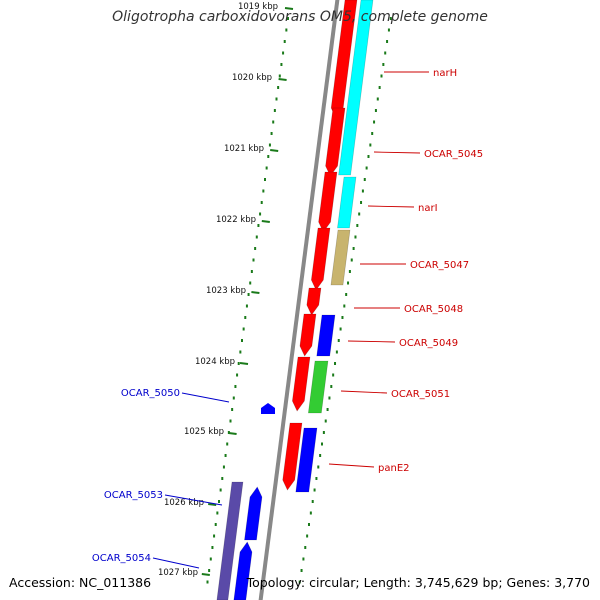 The image size is (600, 600). I want to click on gene-label: OCAR_5054, so click(121, 558).